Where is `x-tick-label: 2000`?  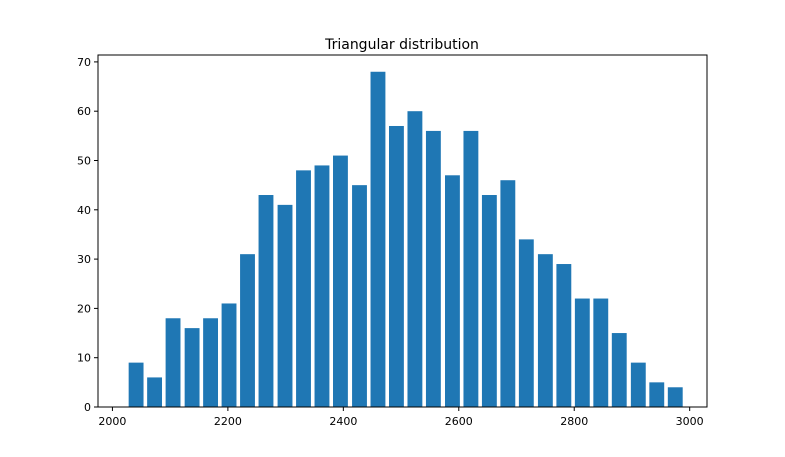 x-tick-label: 2000 is located at coordinates (112, 421).